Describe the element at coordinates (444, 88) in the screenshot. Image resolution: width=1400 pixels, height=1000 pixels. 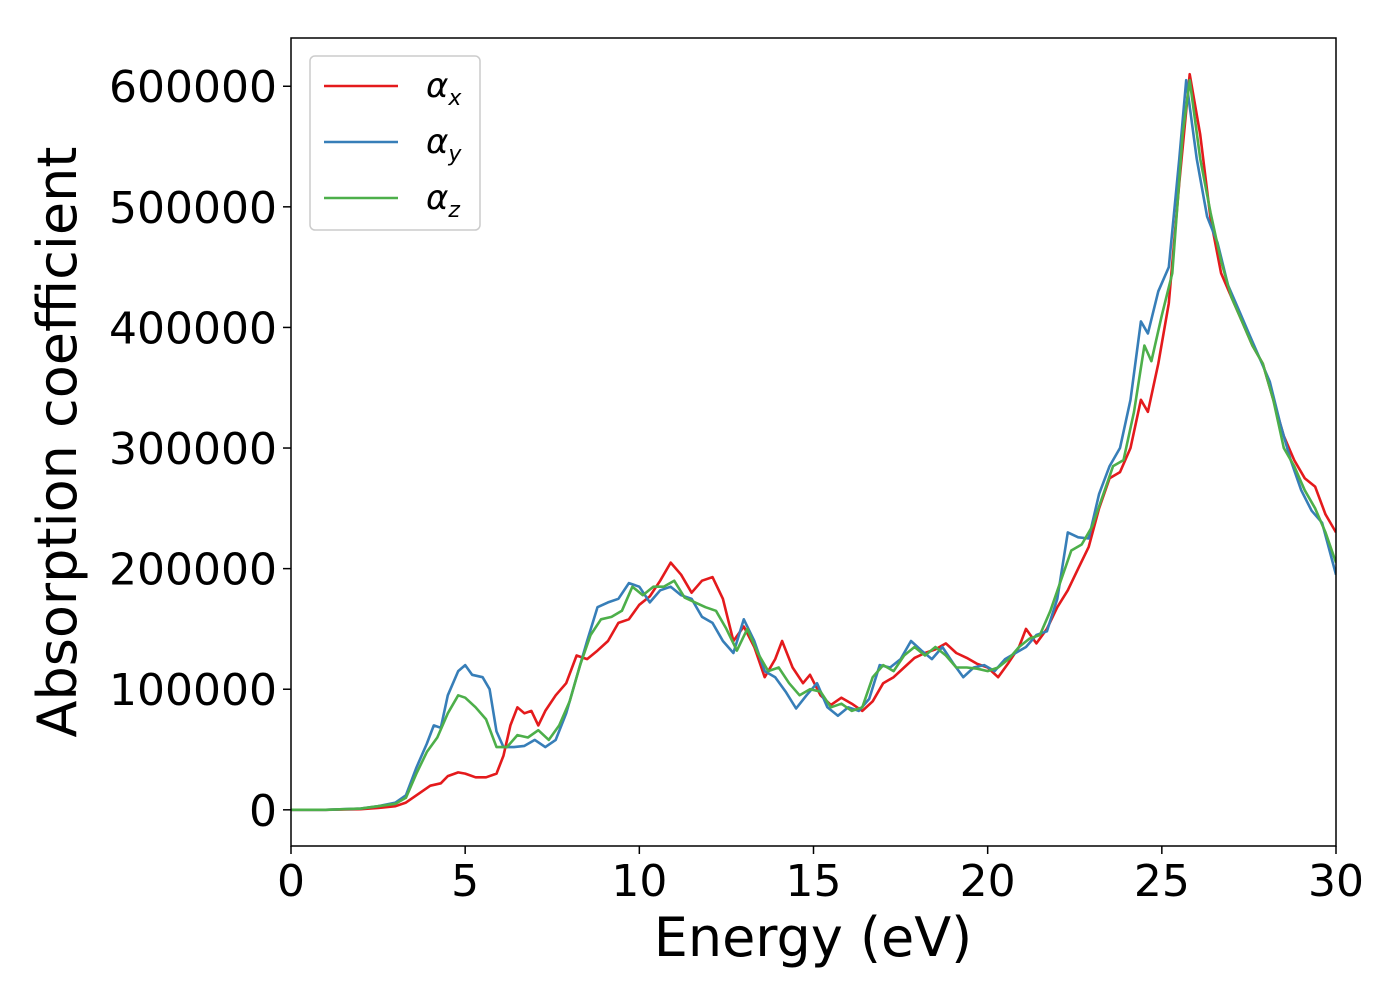
I see `legend-label-alpha-x: αx` at that location.